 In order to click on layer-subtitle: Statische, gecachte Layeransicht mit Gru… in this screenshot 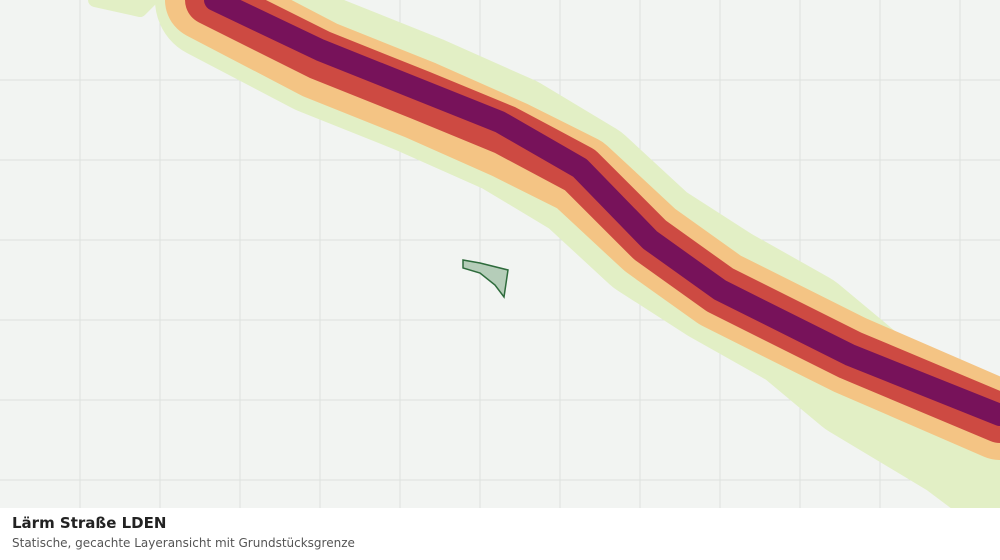, I will do `click(183, 543)`.